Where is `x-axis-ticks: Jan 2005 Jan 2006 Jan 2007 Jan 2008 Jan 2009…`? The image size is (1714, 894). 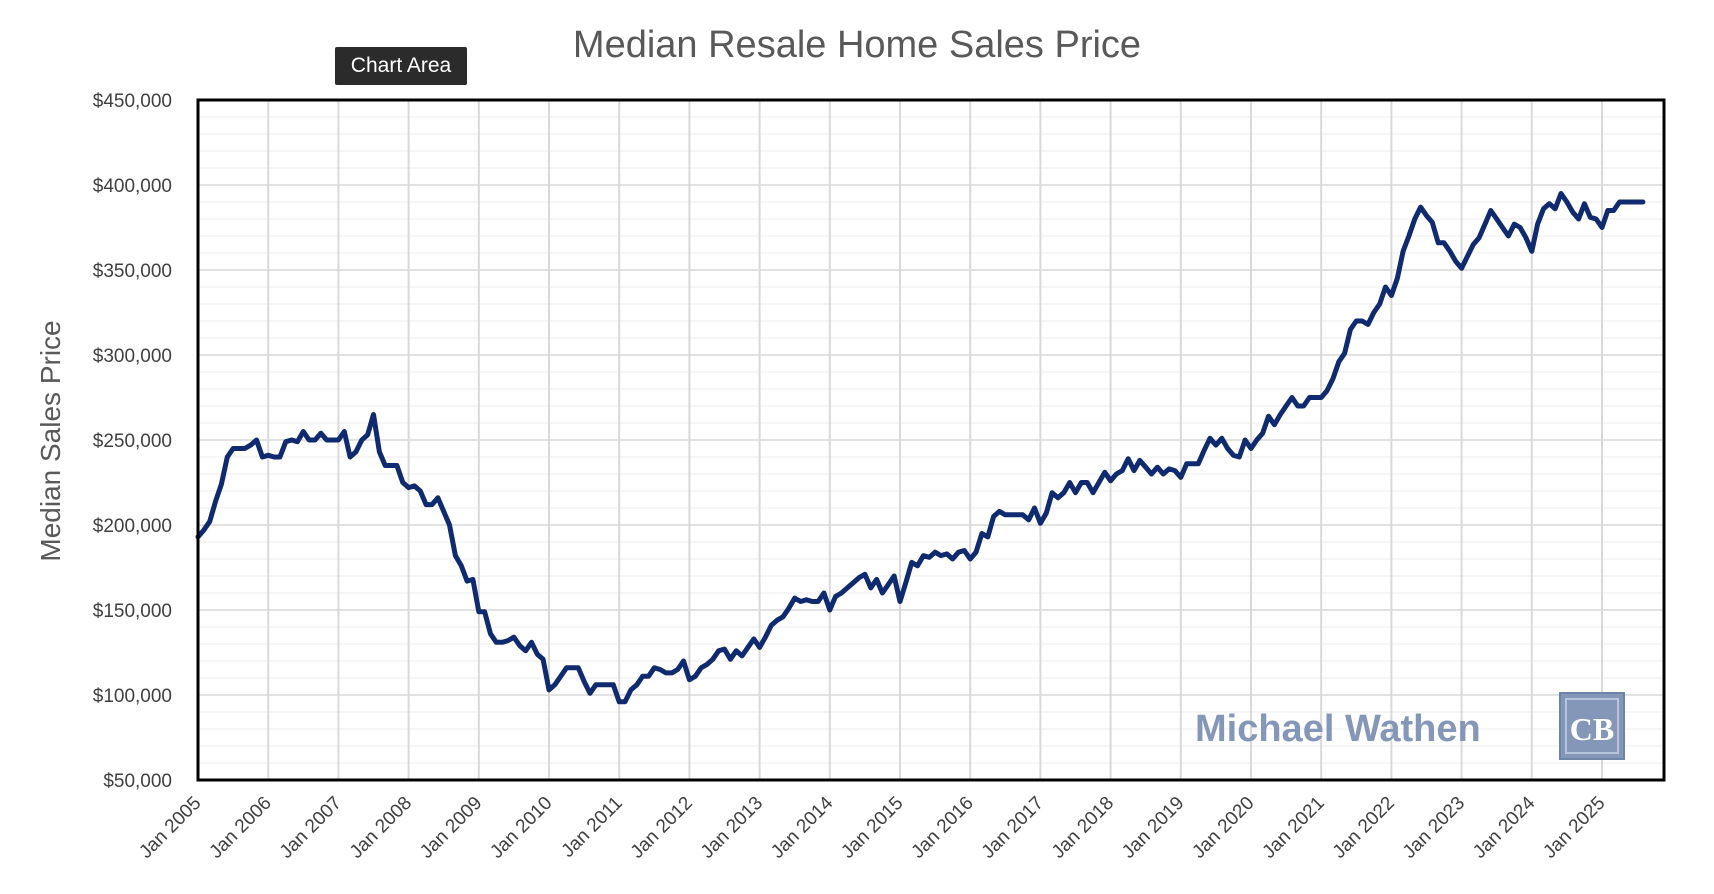
x-axis-ticks: Jan 2005 Jan 2006 Jan 2007 Jan 2008 Jan 2009… is located at coordinates (872, 827).